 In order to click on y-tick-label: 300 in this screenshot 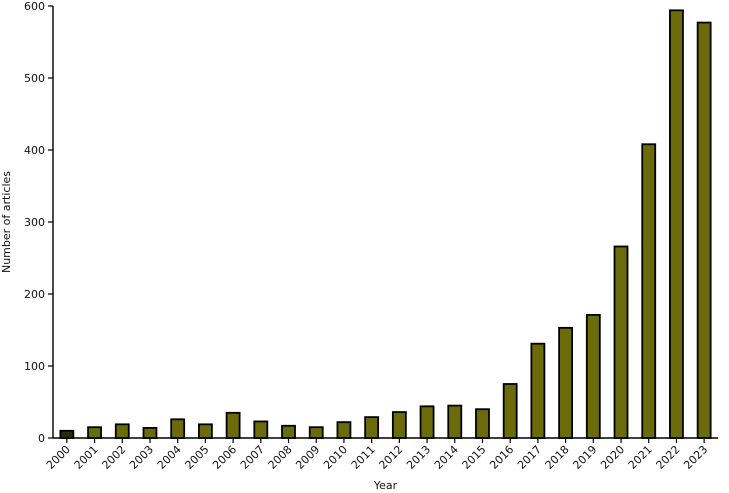, I will do `click(34, 222)`.